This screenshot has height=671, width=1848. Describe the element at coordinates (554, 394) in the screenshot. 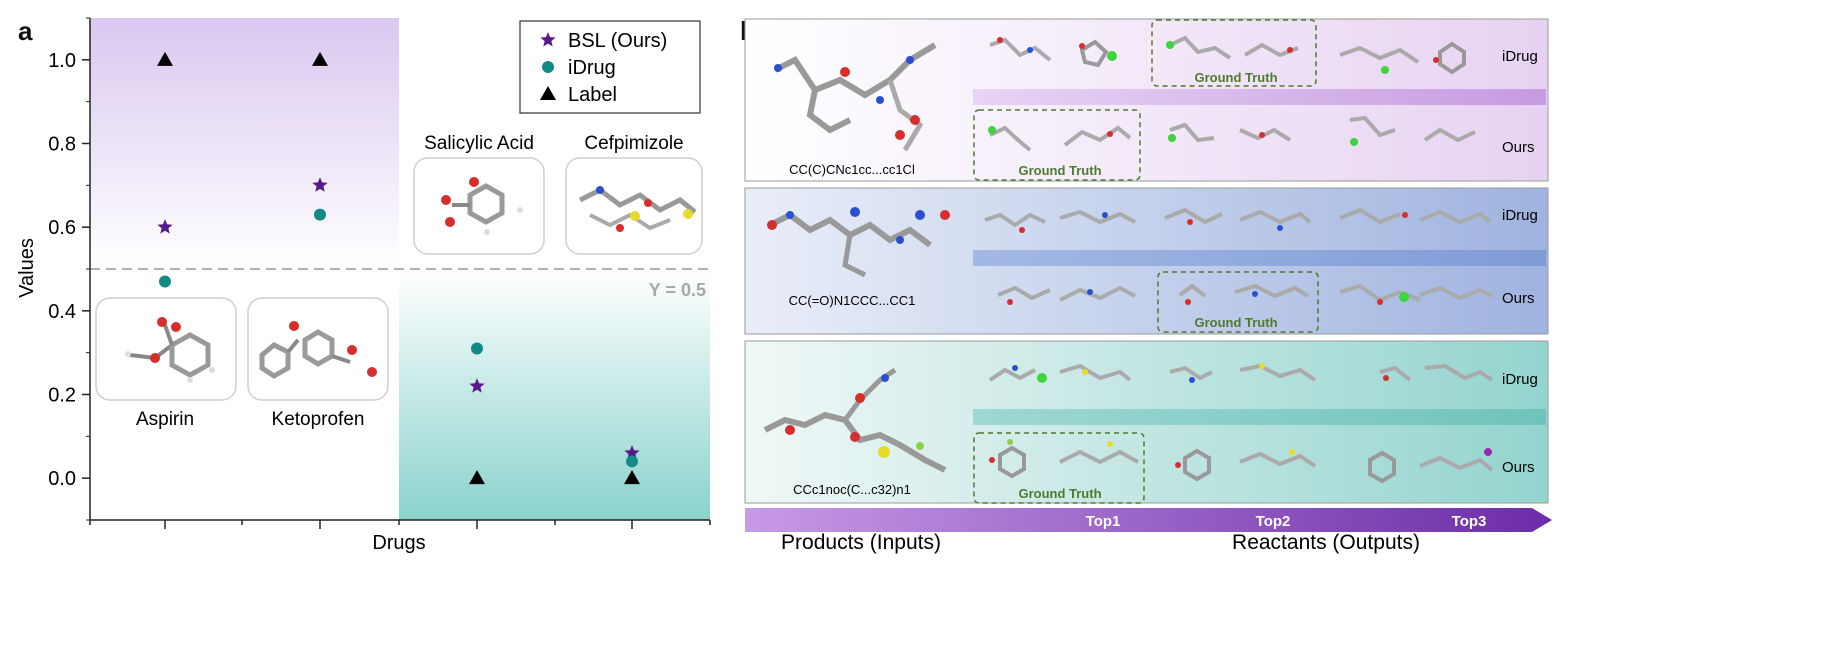

I see `lower-region` at that location.